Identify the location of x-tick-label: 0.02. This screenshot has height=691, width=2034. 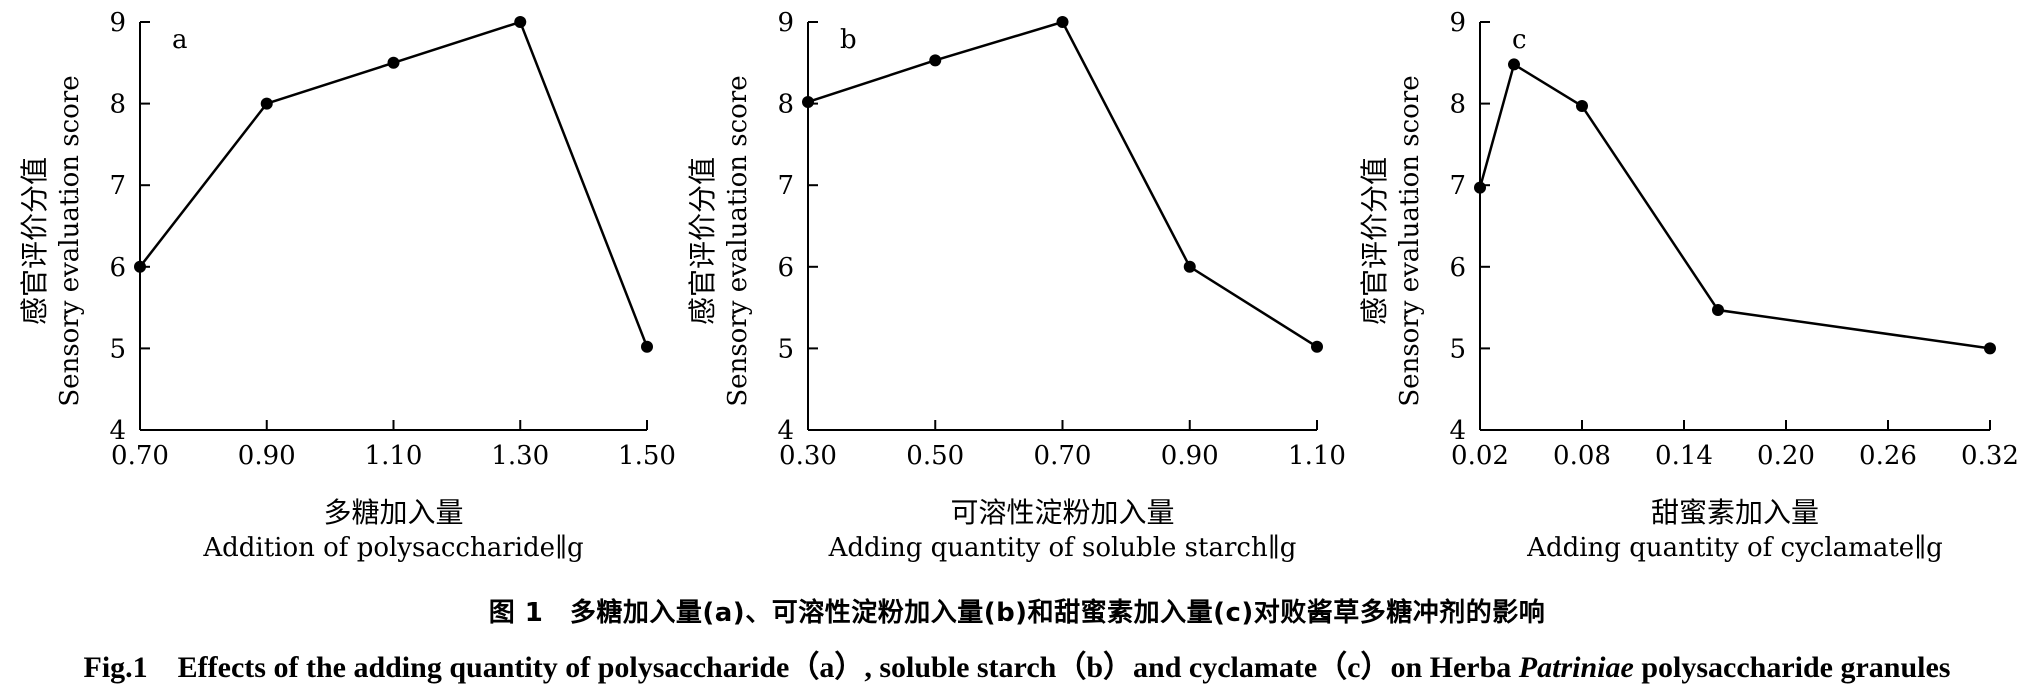
(1480, 456).